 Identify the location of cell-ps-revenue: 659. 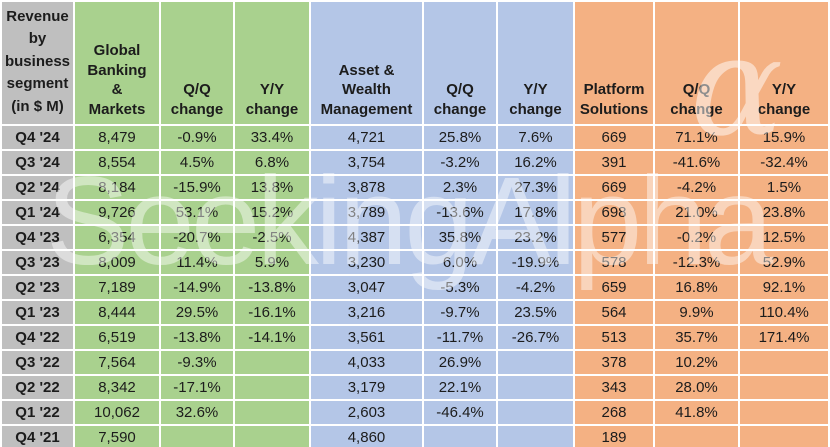
(614, 287).